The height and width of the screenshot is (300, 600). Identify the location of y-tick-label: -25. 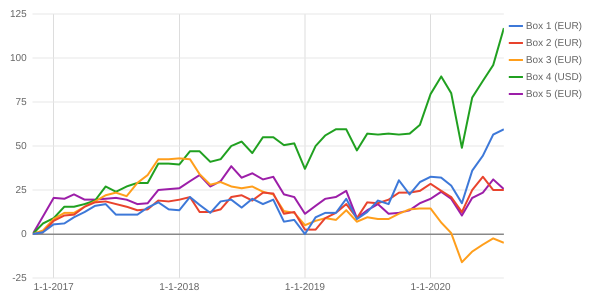
(20, 278).